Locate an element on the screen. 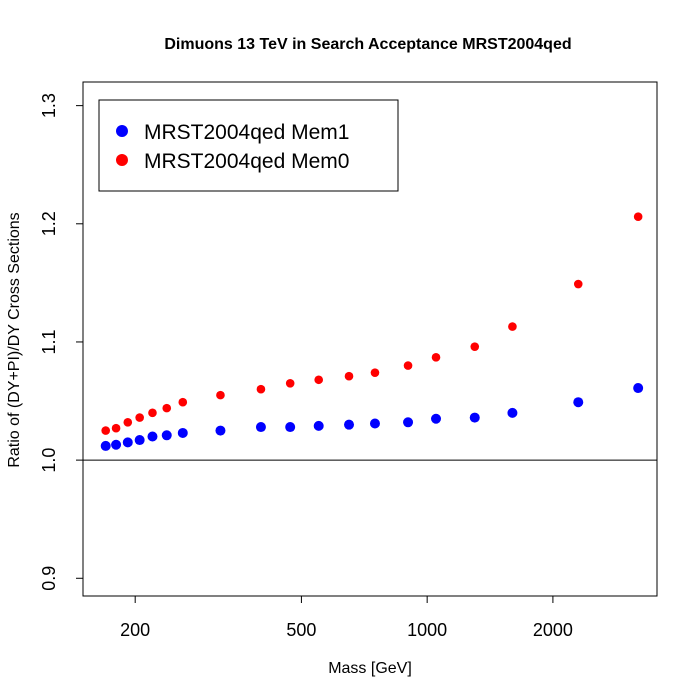  y-tick-label: 0.9 is located at coordinates (49, 578).